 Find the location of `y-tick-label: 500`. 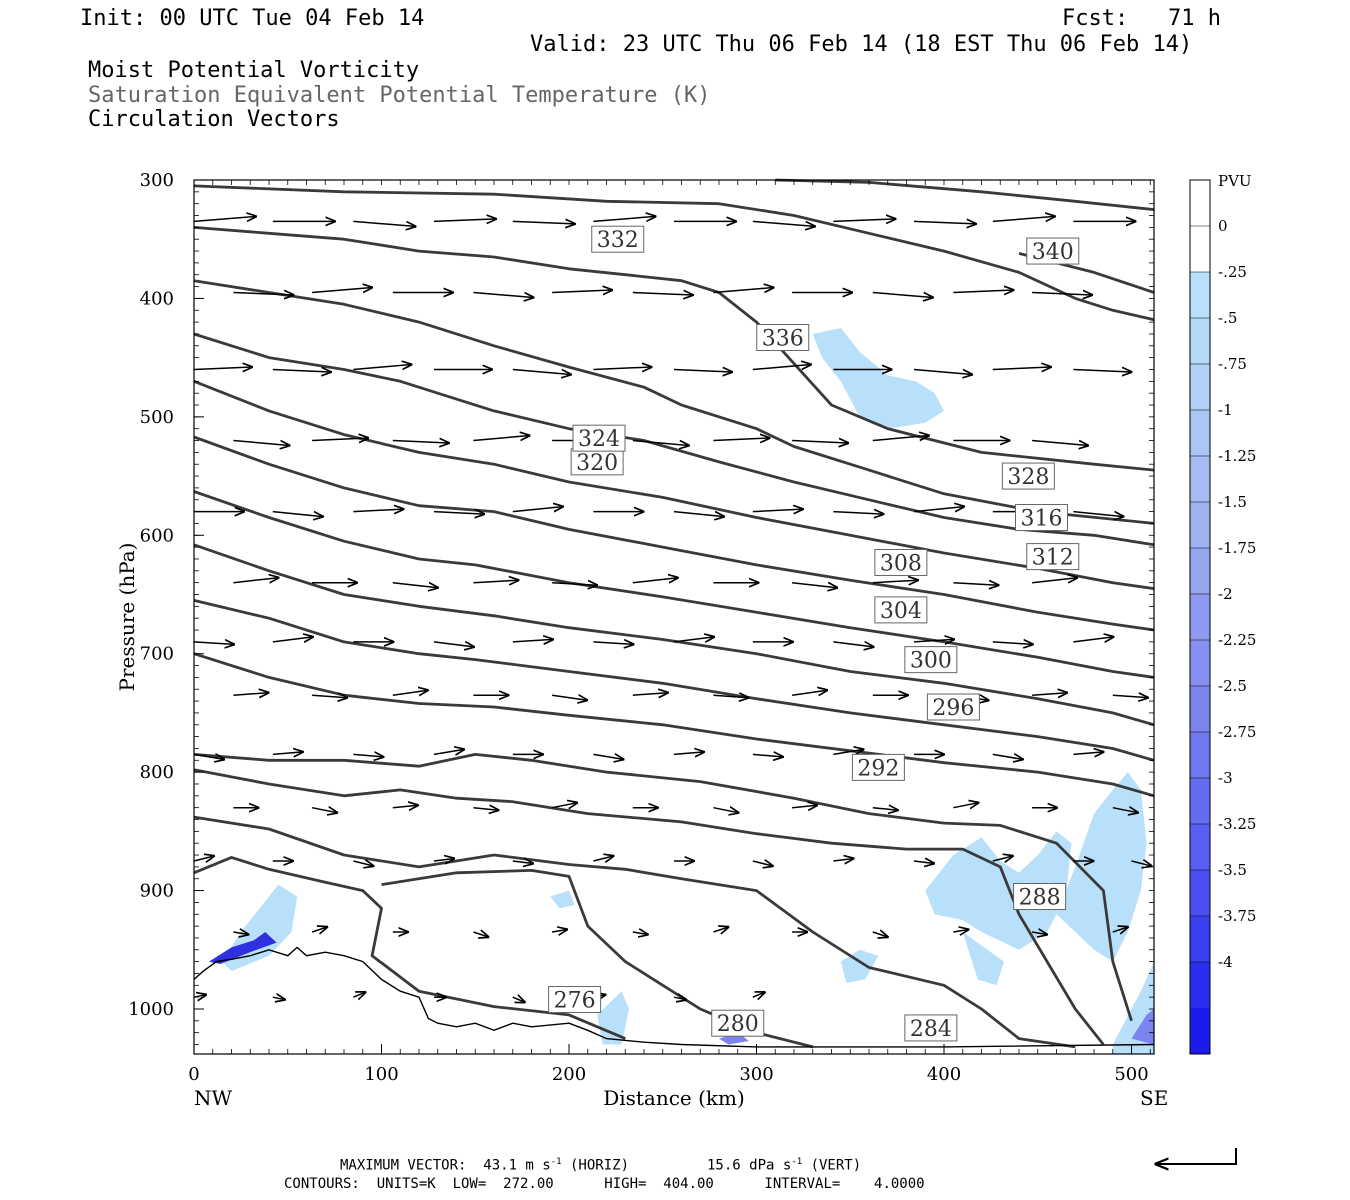

y-tick-label: 500 is located at coordinates (157, 417).